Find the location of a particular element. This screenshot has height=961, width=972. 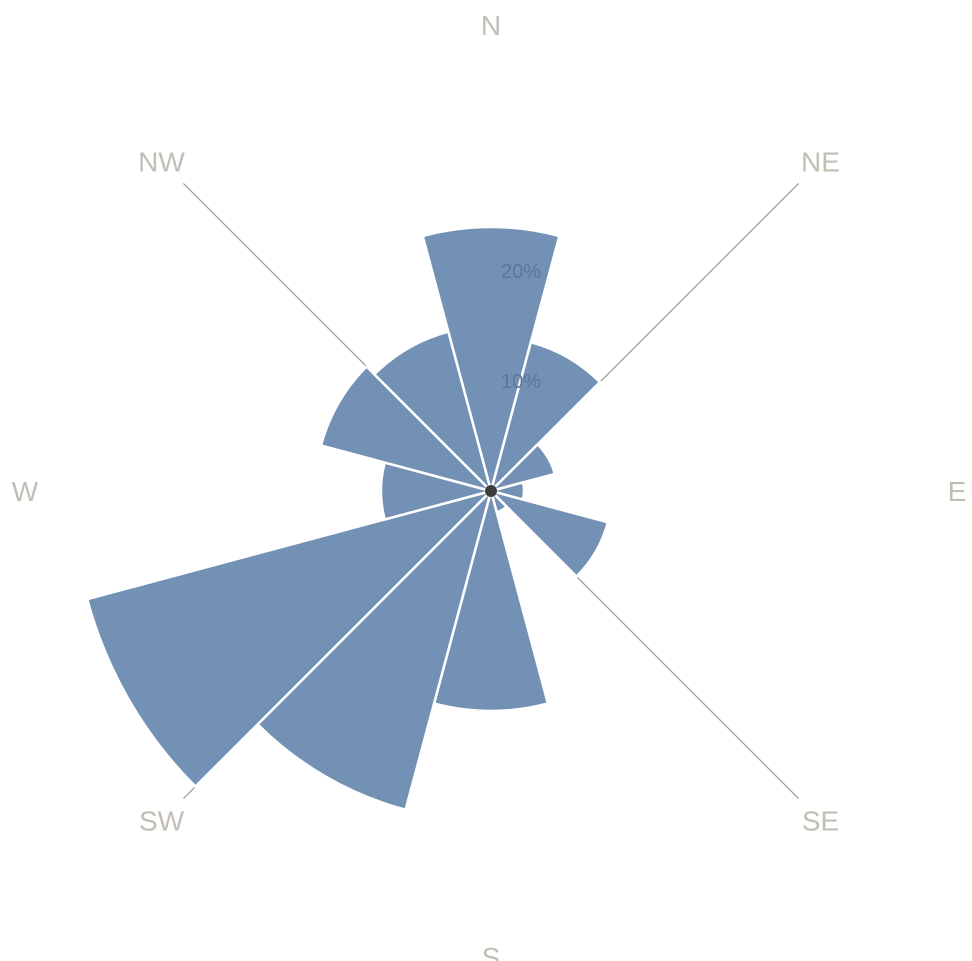

petal-wnw is located at coordinates (407, 429).